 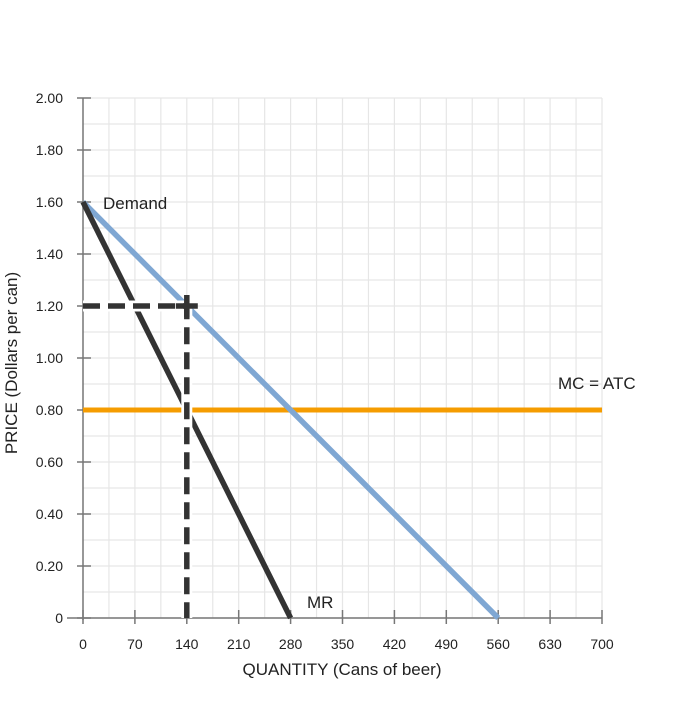 I want to click on y-tick-label: 0.60, so click(x=49, y=462).